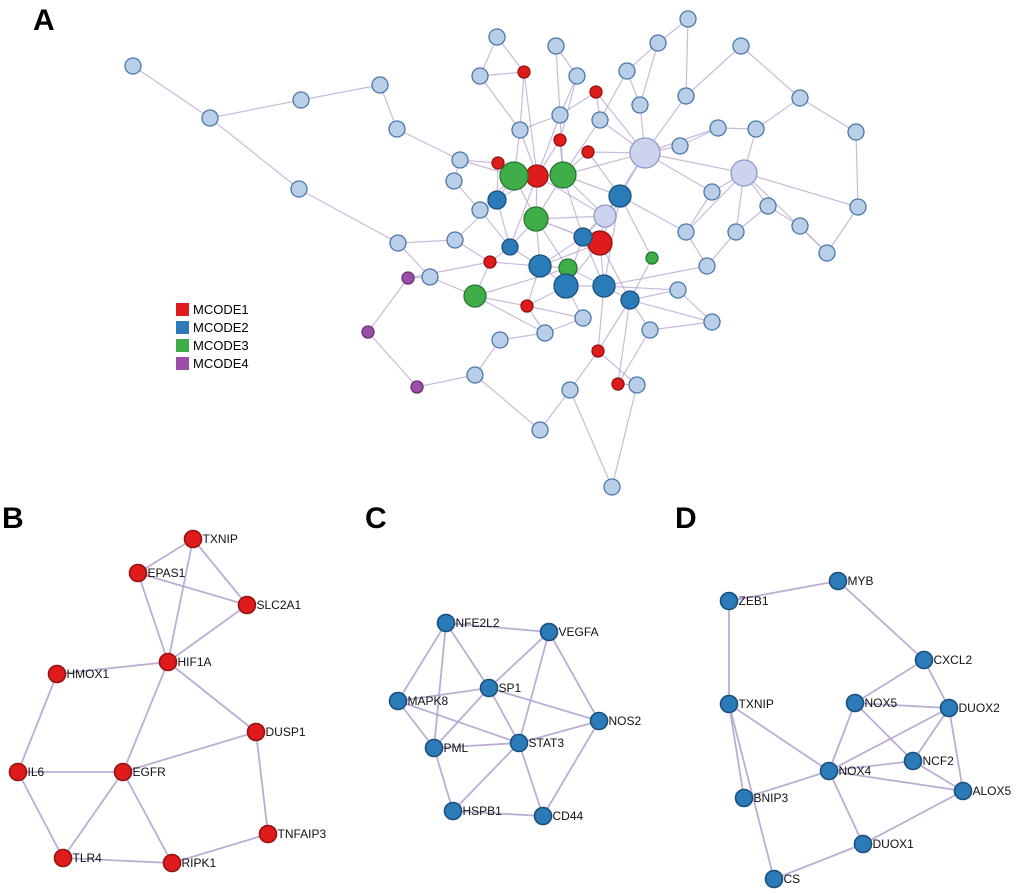 This screenshot has height=894, width=1020. I want to click on gene-node-TXNIP, so click(729, 704).